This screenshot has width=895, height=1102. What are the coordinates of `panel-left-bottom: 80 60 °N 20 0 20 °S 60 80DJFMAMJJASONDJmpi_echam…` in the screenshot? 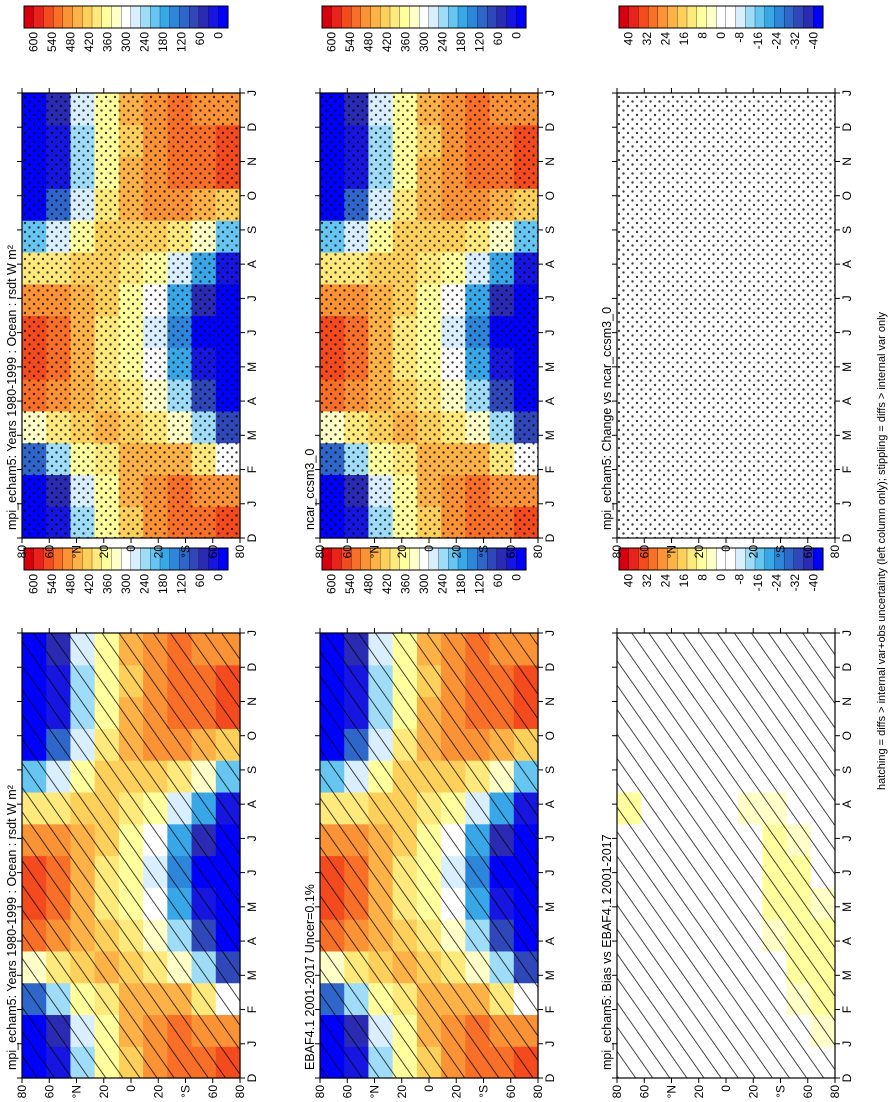 It's located at (727, 823).